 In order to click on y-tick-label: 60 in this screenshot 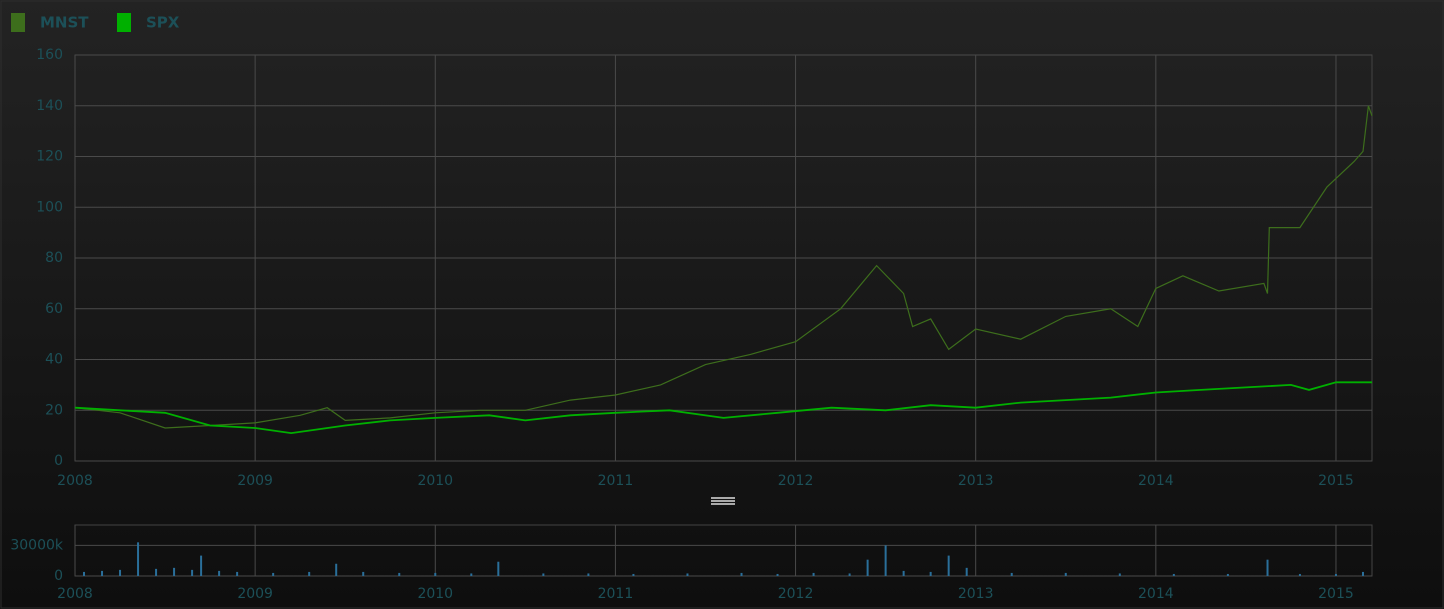, I will do `click(54, 309)`.